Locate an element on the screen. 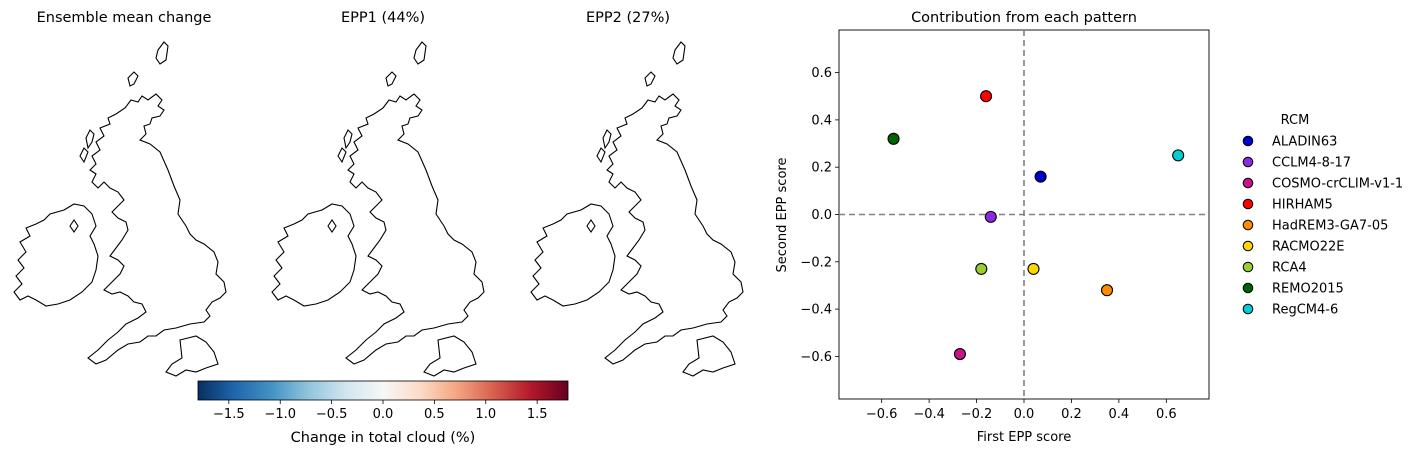 The height and width of the screenshot is (454, 1427). y-tick-label: 0.0 is located at coordinates (821, 215).